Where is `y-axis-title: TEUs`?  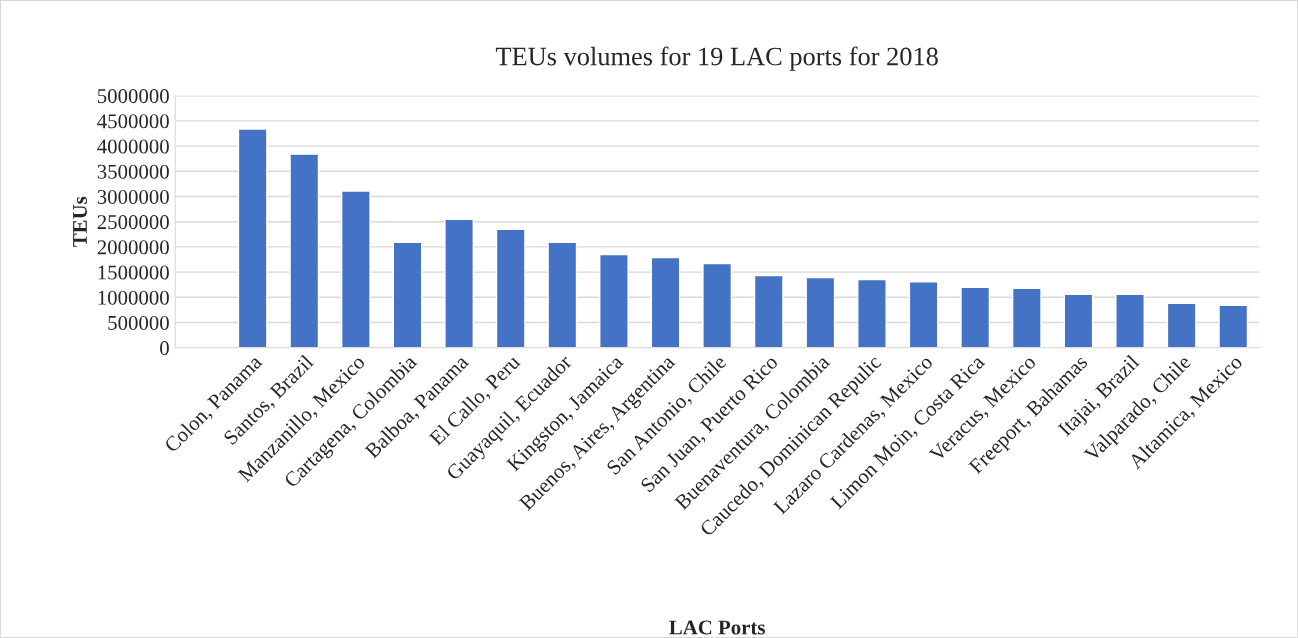
y-axis-title: TEUs is located at coordinates (80, 221).